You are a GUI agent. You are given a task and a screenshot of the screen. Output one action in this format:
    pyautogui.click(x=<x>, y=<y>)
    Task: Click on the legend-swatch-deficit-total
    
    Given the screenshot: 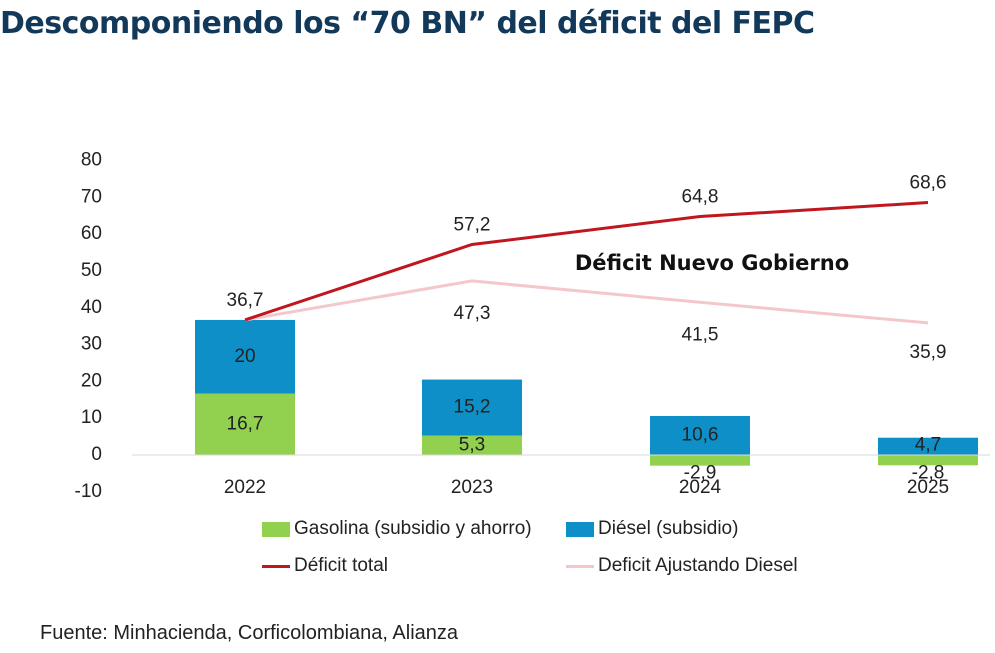 What is the action you would take?
    pyautogui.click(x=276, y=566)
    